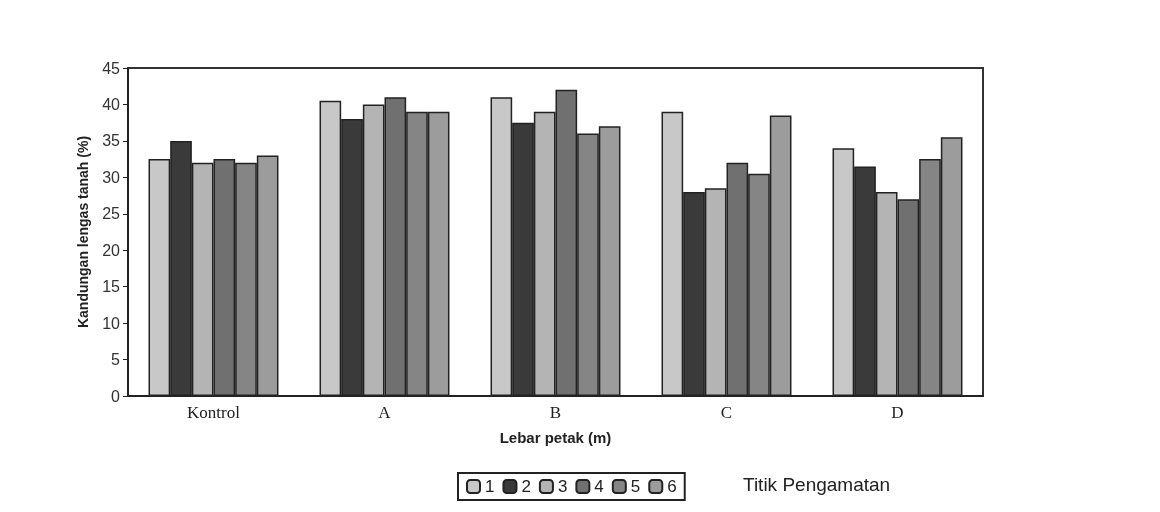  What do you see at coordinates (111, 141) in the screenshot?
I see `y-tick-label: 35` at bounding box center [111, 141].